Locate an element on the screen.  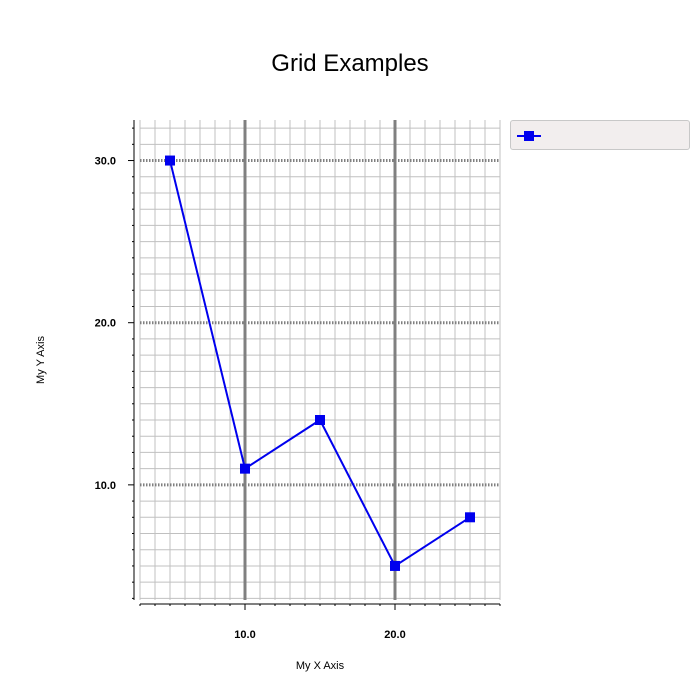
y-axis-title: My Y Axis is located at coordinates (41, 360).